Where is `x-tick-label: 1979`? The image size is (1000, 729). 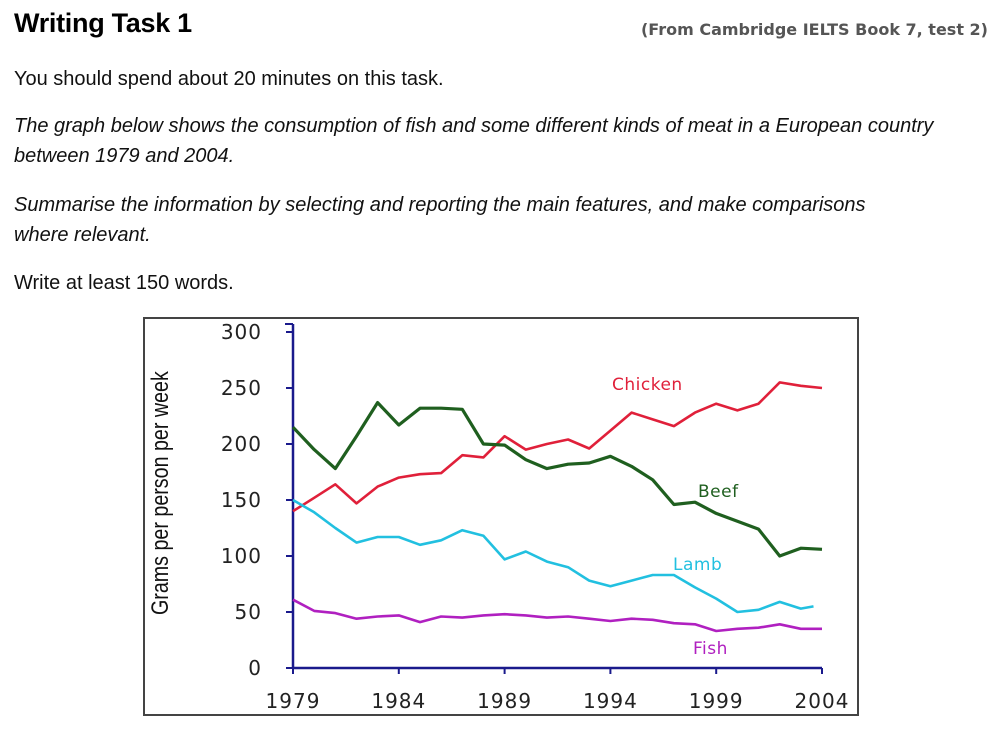 x-tick-label: 1979 is located at coordinates (293, 701).